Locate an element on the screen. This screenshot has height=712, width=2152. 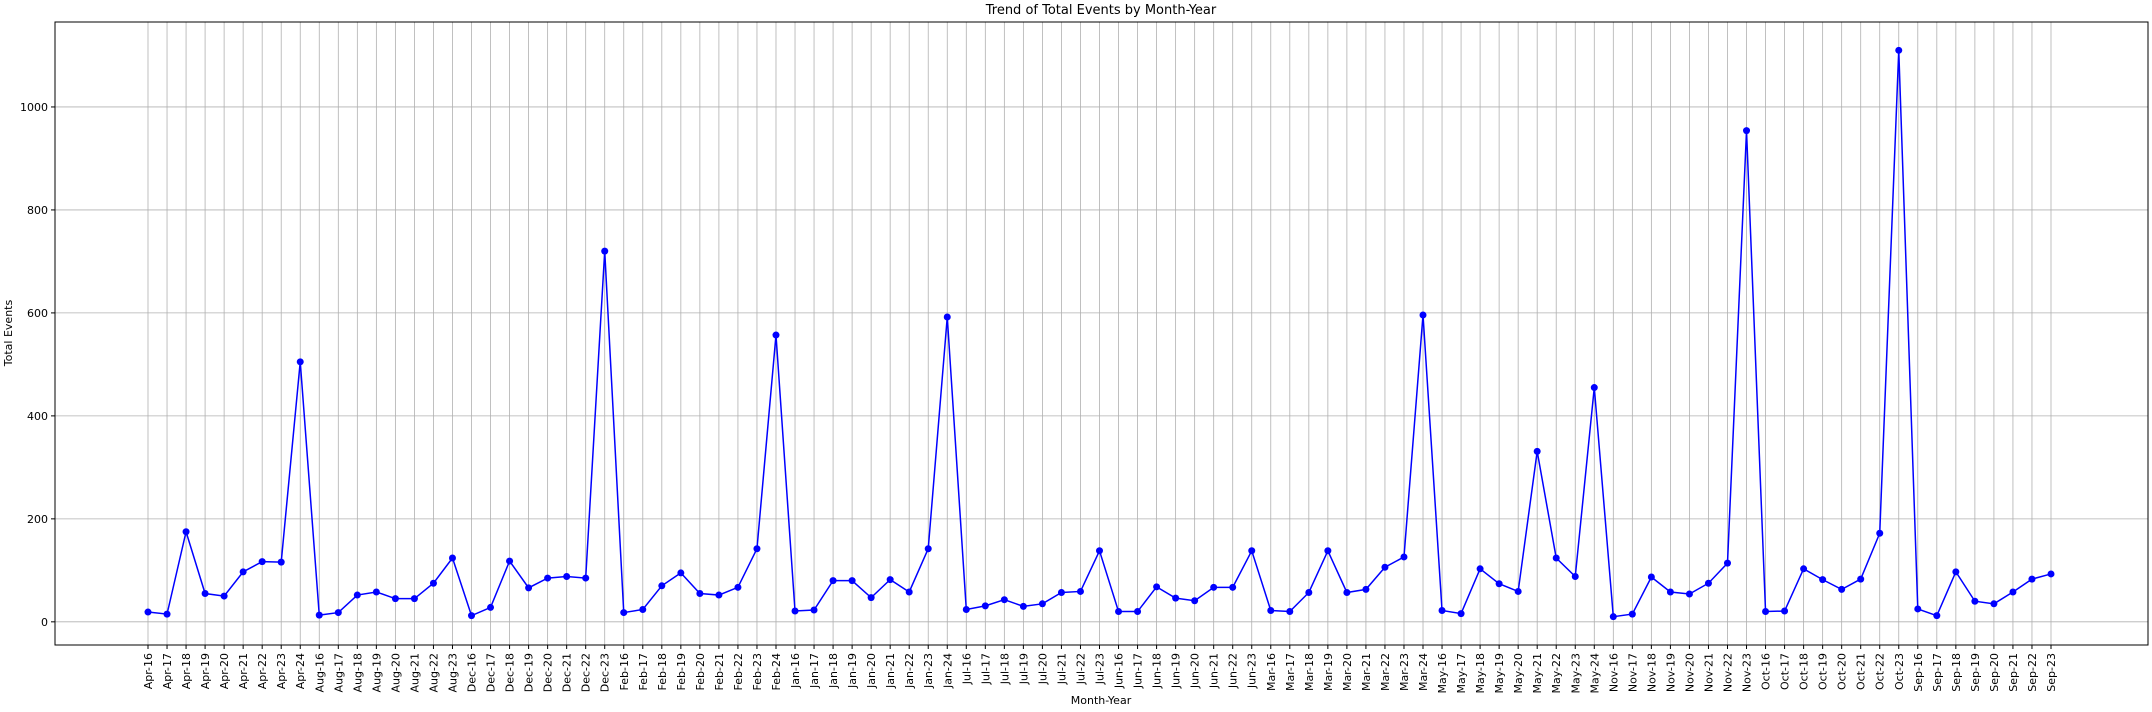
x-tick-label: Apr-18 is located at coordinates (186, 671).